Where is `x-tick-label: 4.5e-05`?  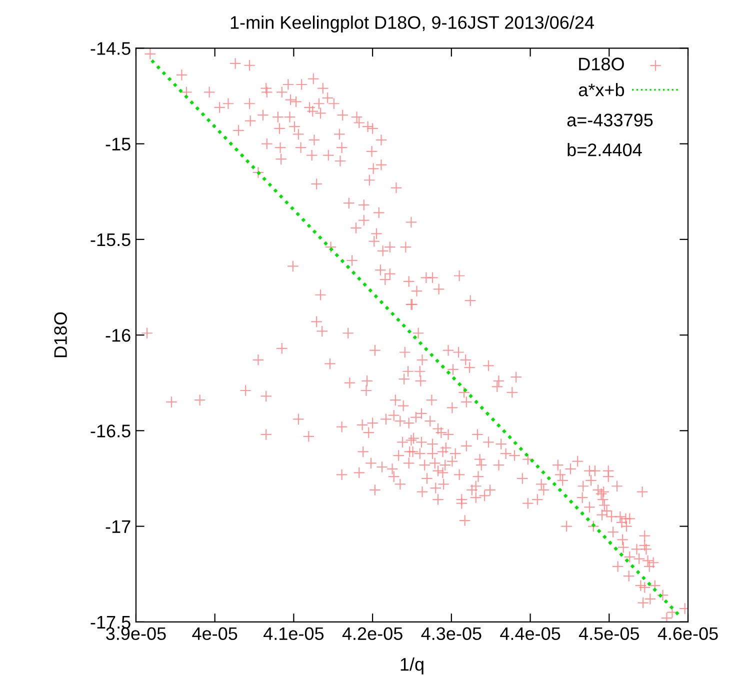
x-tick-label: 4.5e-05 is located at coordinates (609, 633).